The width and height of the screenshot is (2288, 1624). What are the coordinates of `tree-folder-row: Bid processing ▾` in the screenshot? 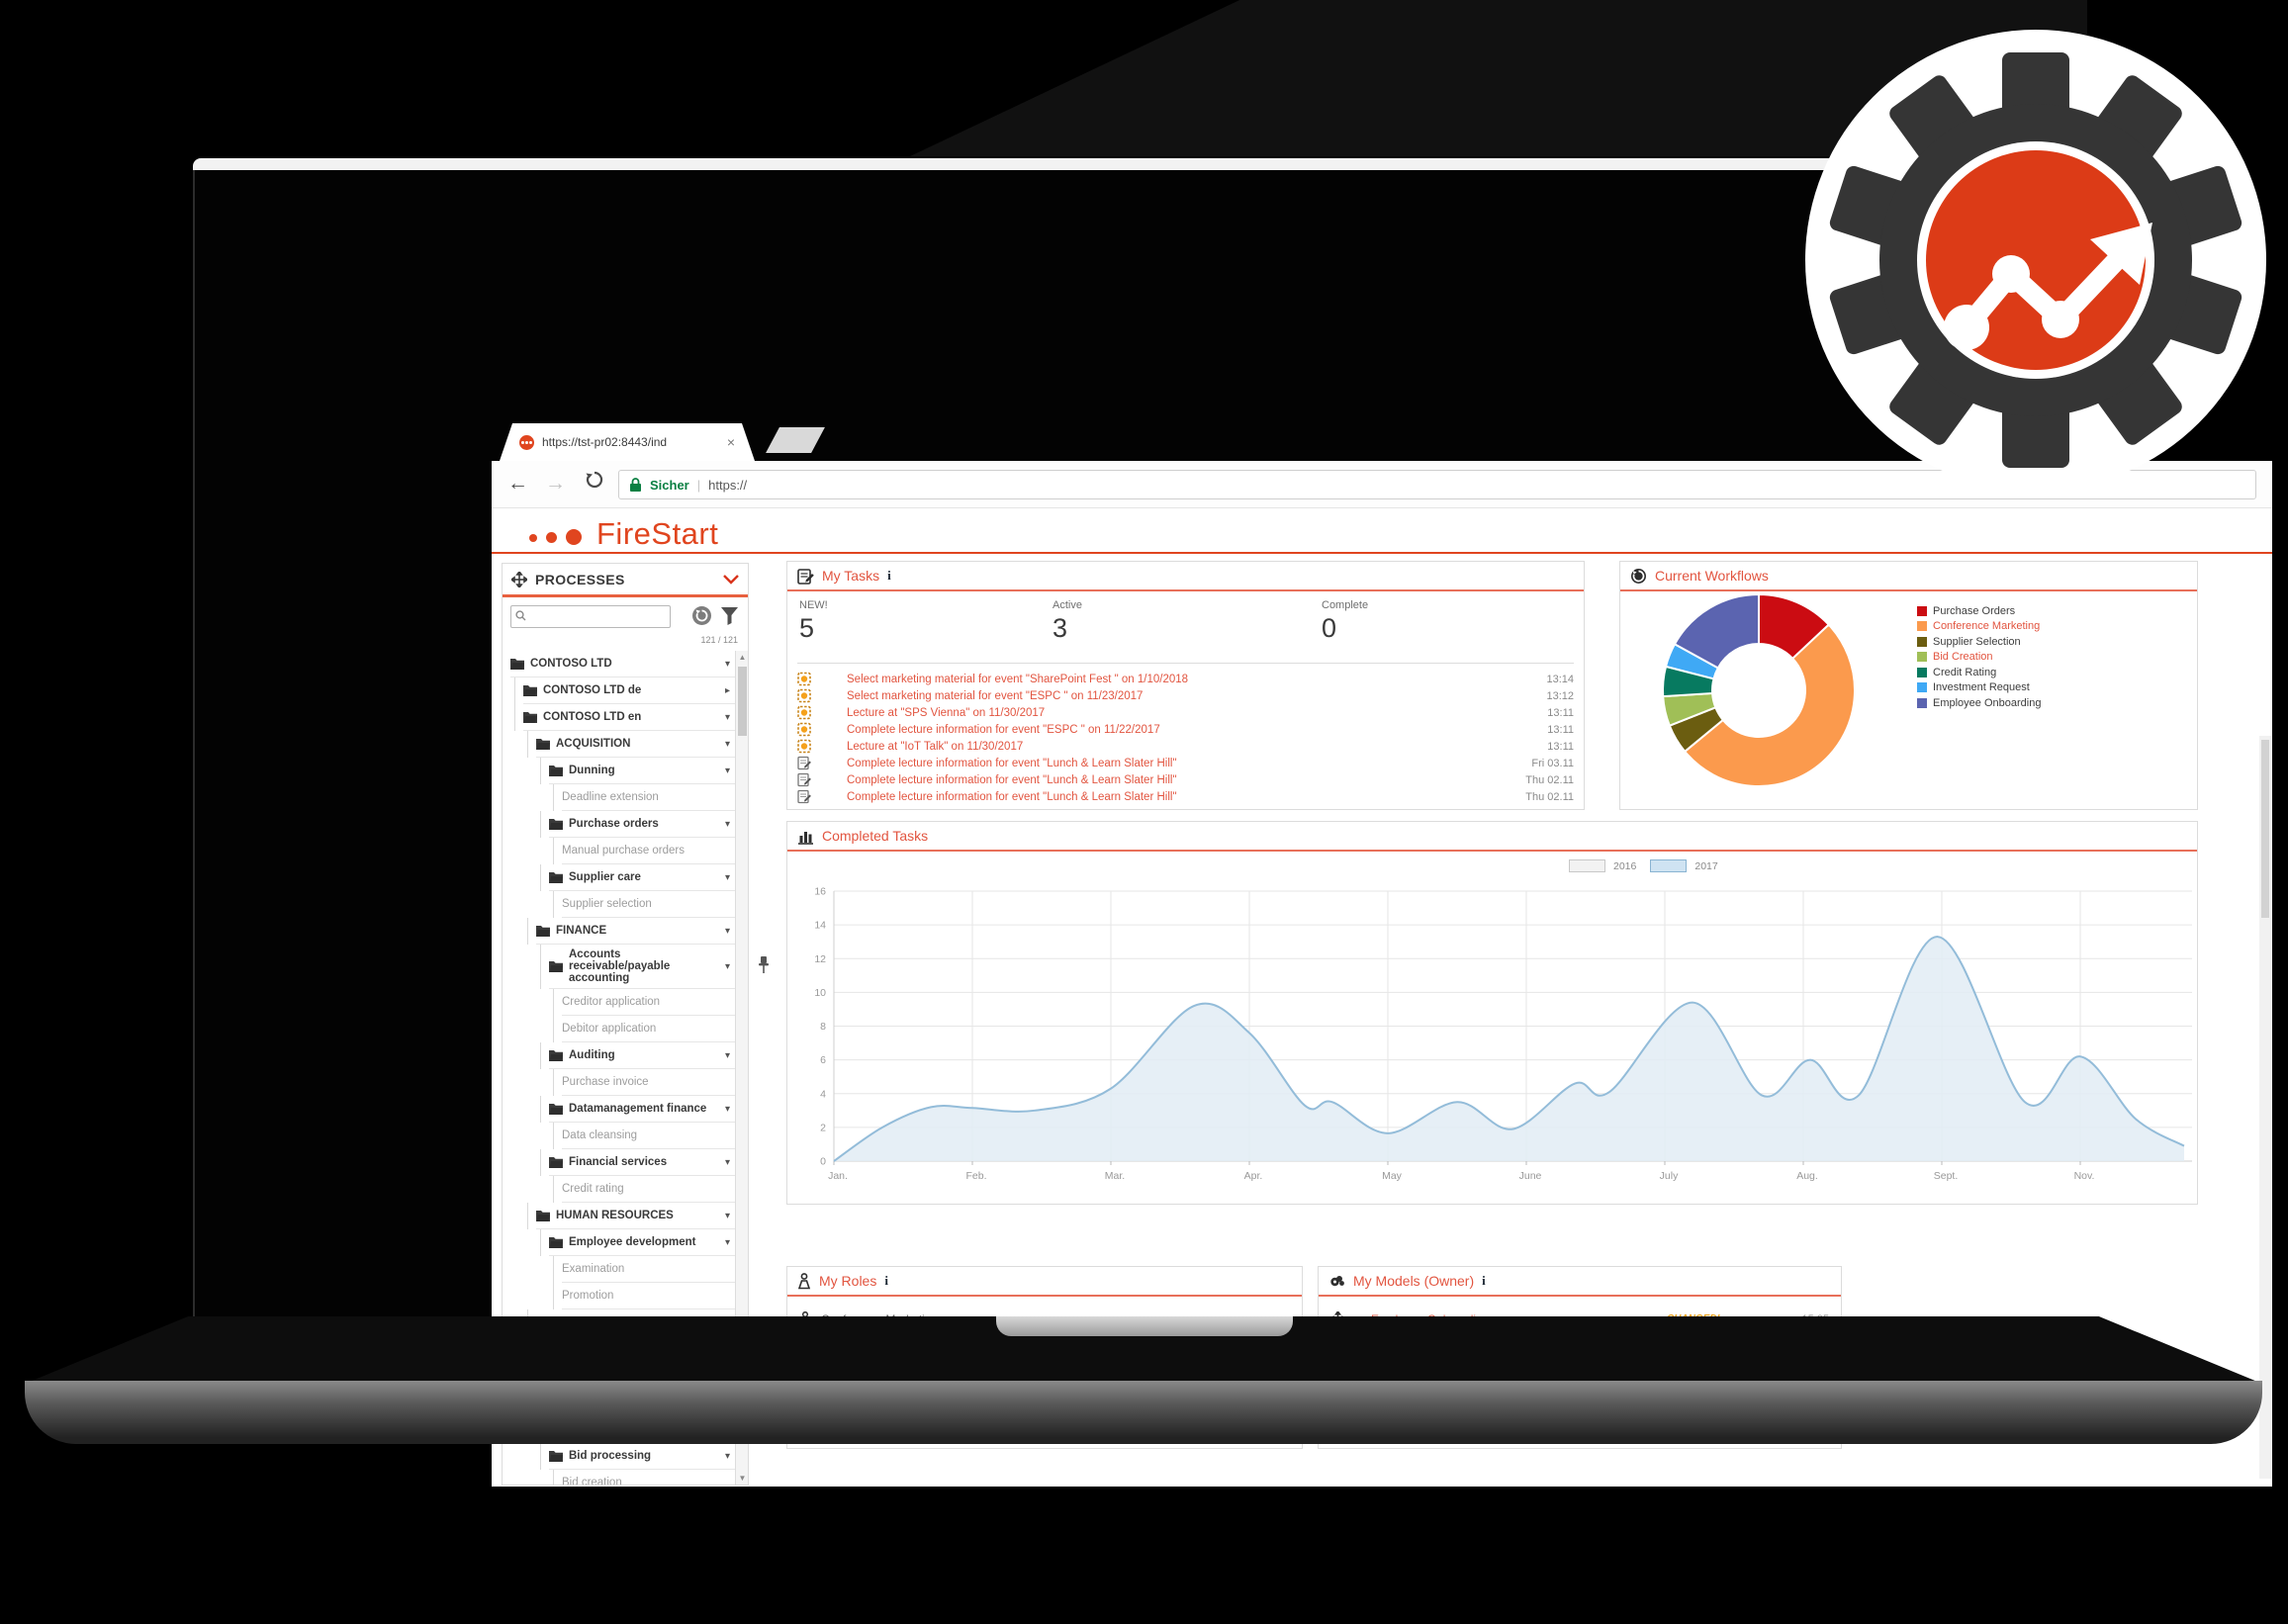 It's located at (619, 1456).